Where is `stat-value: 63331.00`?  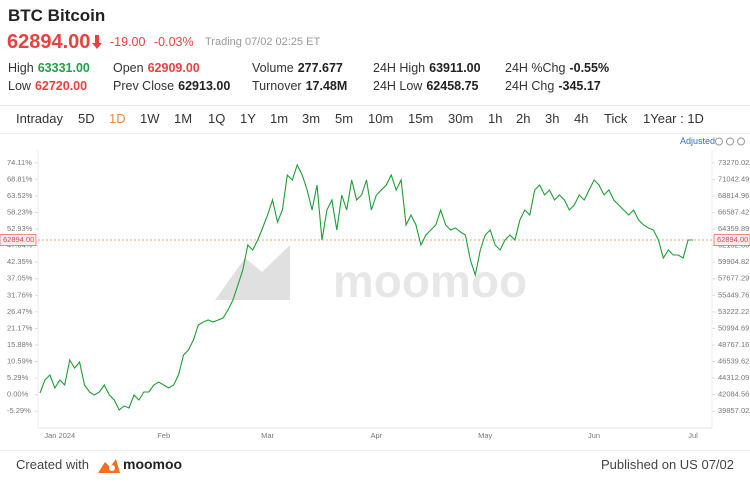
stat-value: 63331.00 is located at coordinates (63, 68).